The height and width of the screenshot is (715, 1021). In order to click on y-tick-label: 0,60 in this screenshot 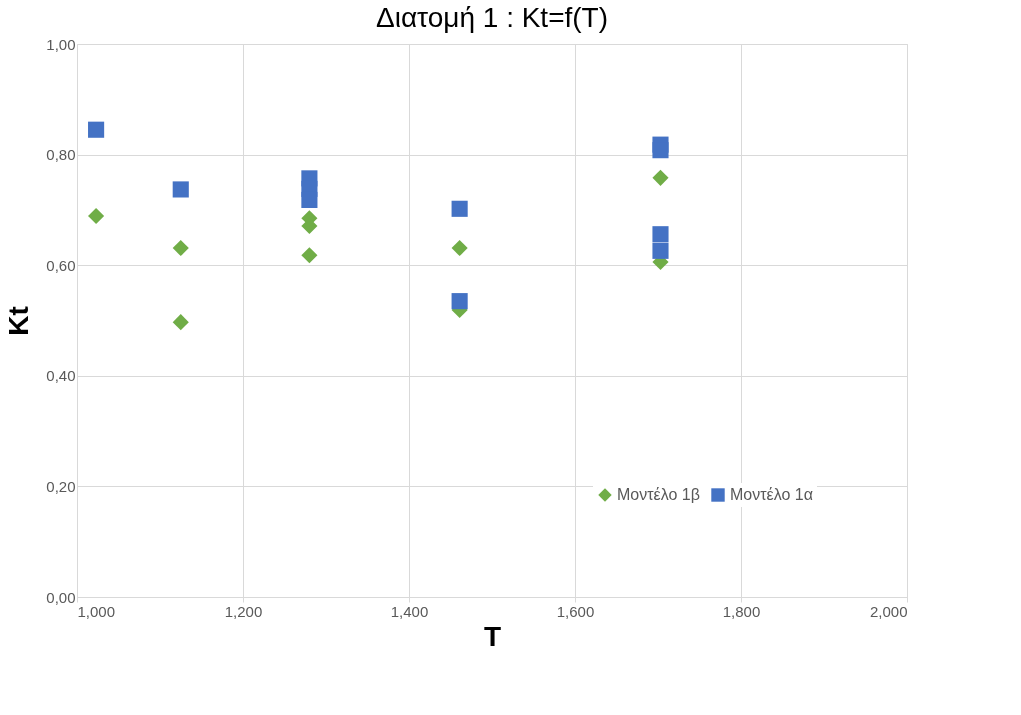, I will do `click(61, 265)`.